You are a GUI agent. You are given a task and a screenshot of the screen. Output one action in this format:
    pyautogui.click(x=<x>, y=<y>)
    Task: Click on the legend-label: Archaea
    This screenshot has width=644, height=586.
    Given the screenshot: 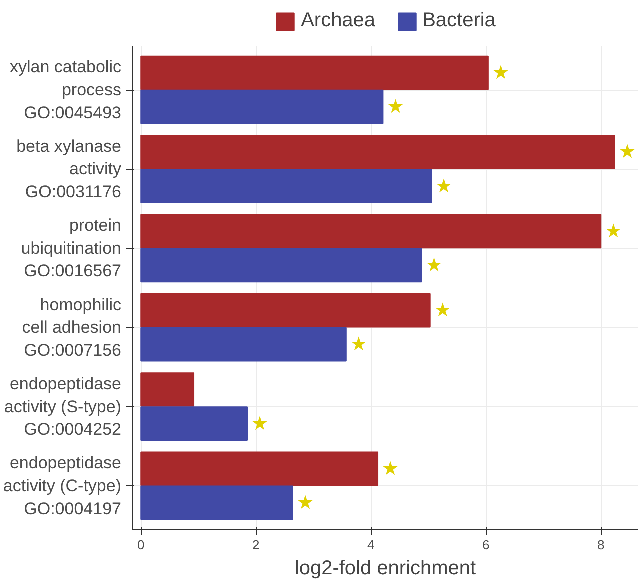 What is the action you would take?
    pyautogui.click(x=338, y=21)
    